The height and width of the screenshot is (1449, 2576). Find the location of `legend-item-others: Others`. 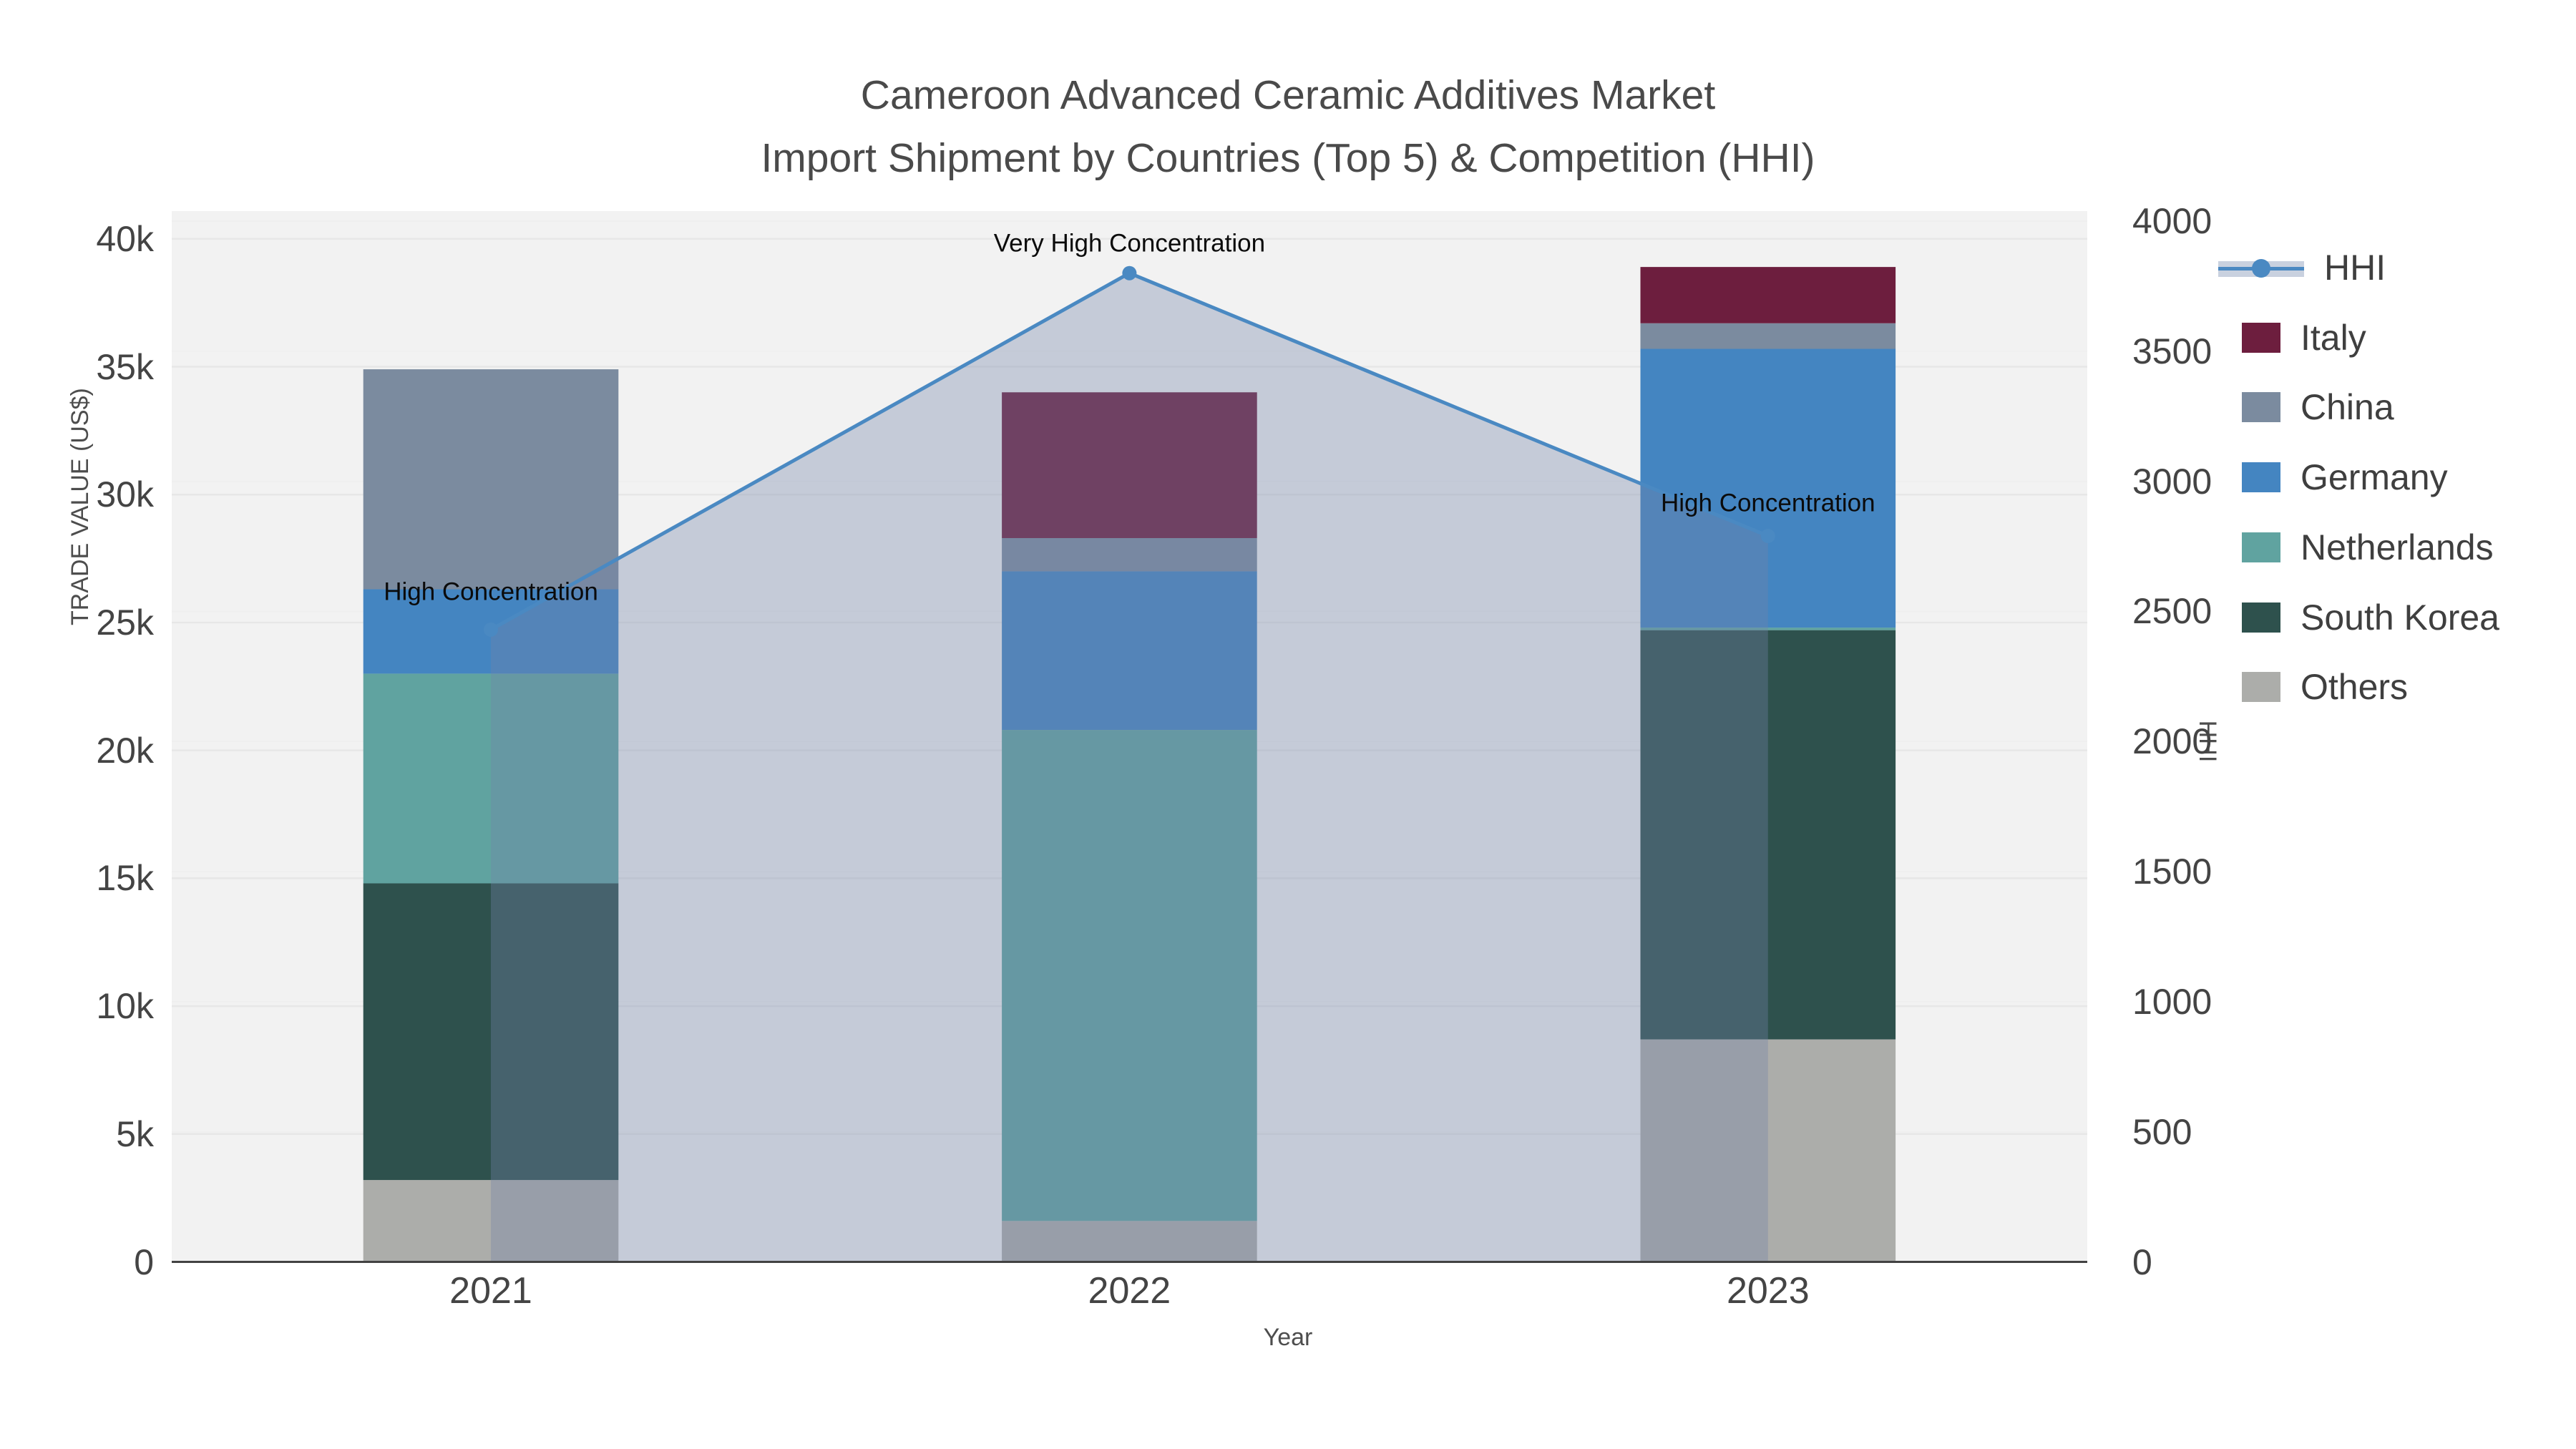

legend-item-others: Others is located at coordinates (2313, 686).